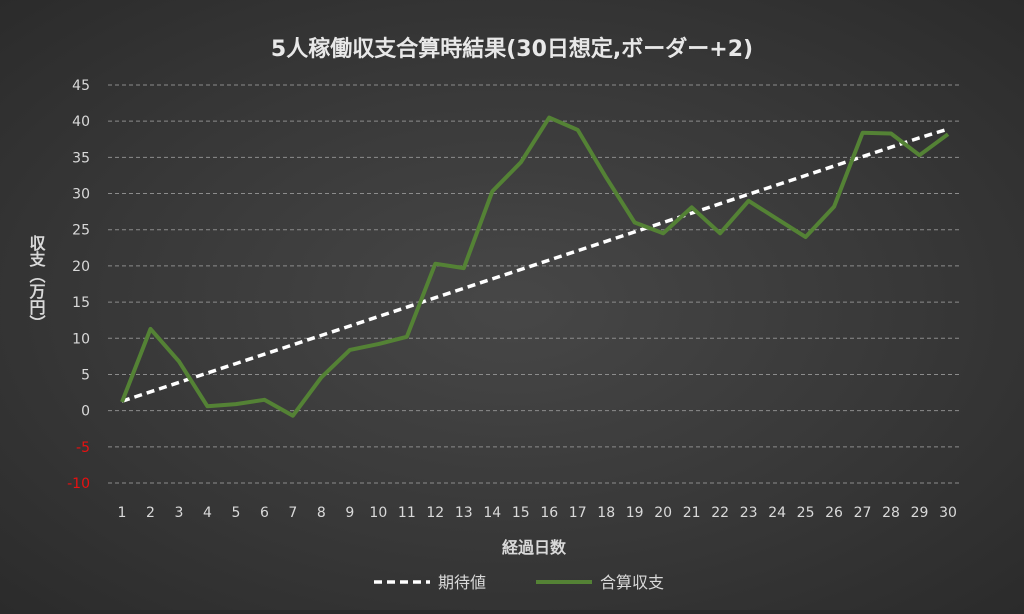 This screenshot has height=614, width=1024. Describe the element at coordinates (81, 339) in the screenshot. I see `y-tick-label: 10` at that location.